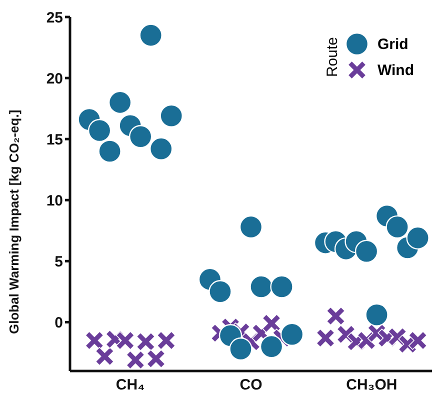  Describe the element at coordinates (58, 323) in the screenshot. I see `y-tick-label: 0` at that location.